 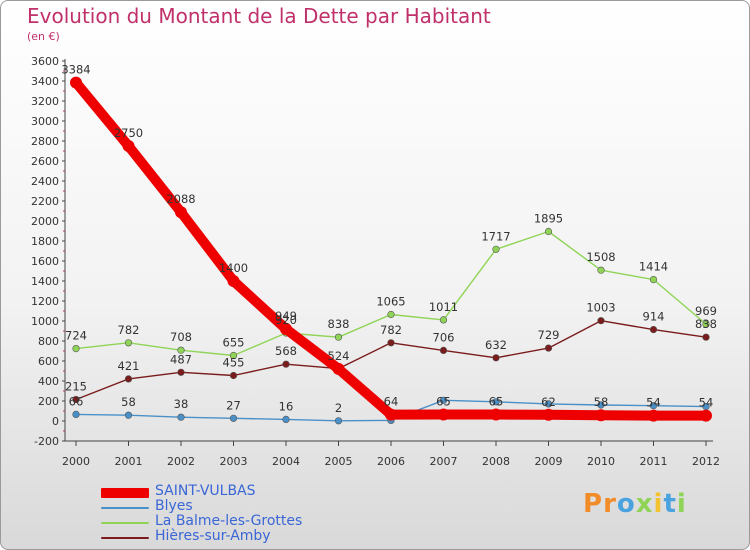 I want to click on x-tick-label: 2000, so click(x=76, y=461).